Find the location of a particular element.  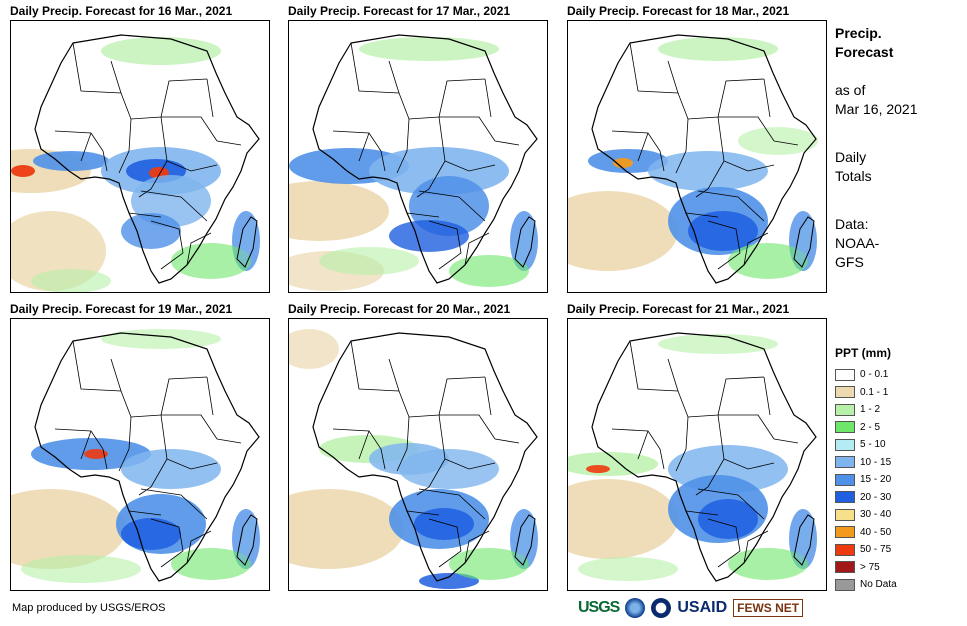

panel-title: Daily Precip. Forecast for 21 Mar., 2021 is located at coordinates (678, 309).